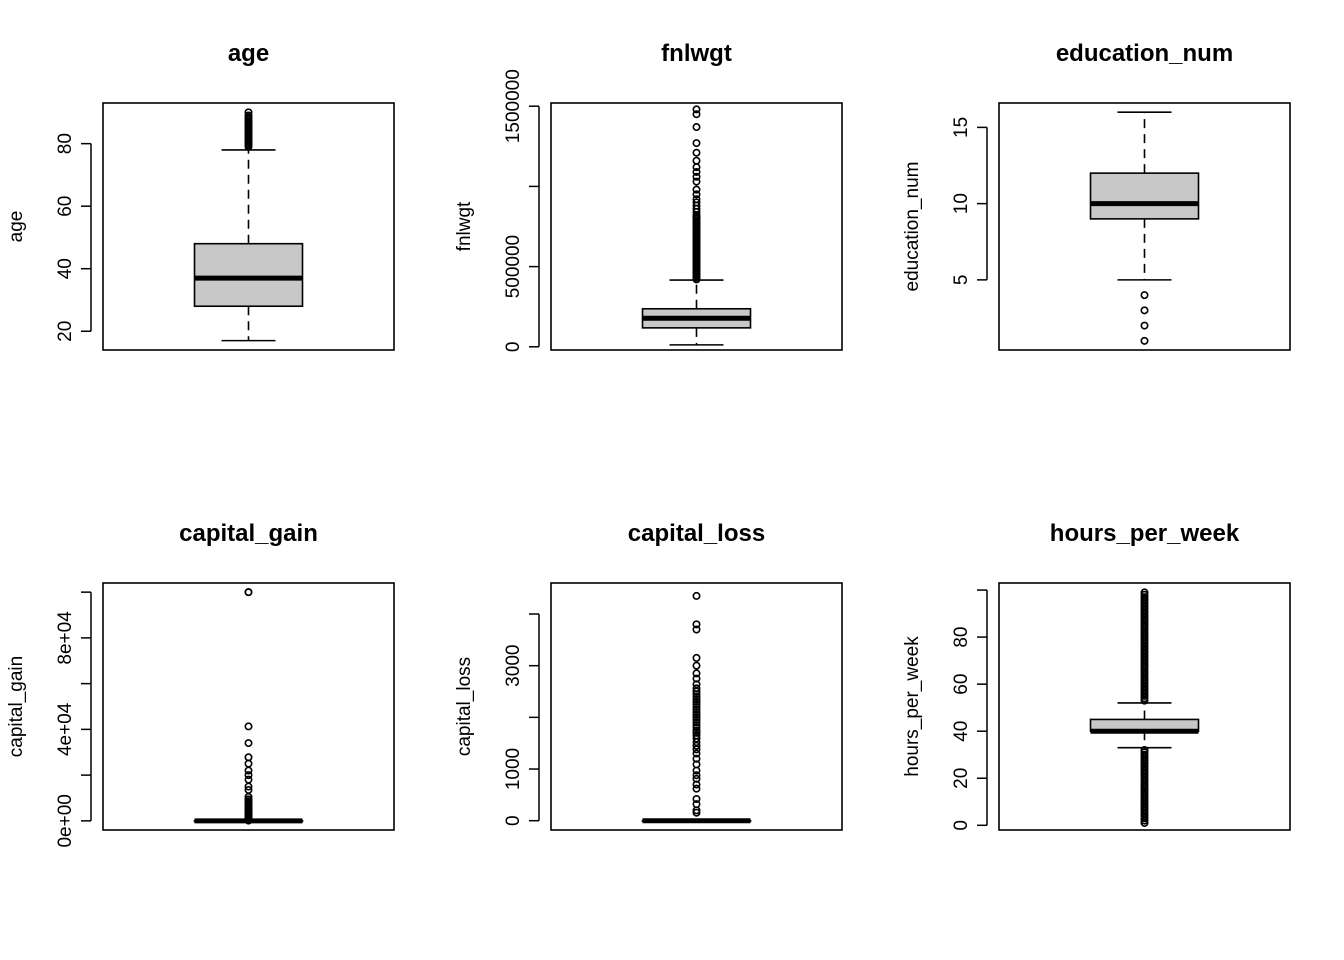 The width and height of the screenshot is (1344, 960). What do you see at coordinates (961, 203) in the screenshot?
I see `y-tick-label: 10` at bounding box center [961, 203].